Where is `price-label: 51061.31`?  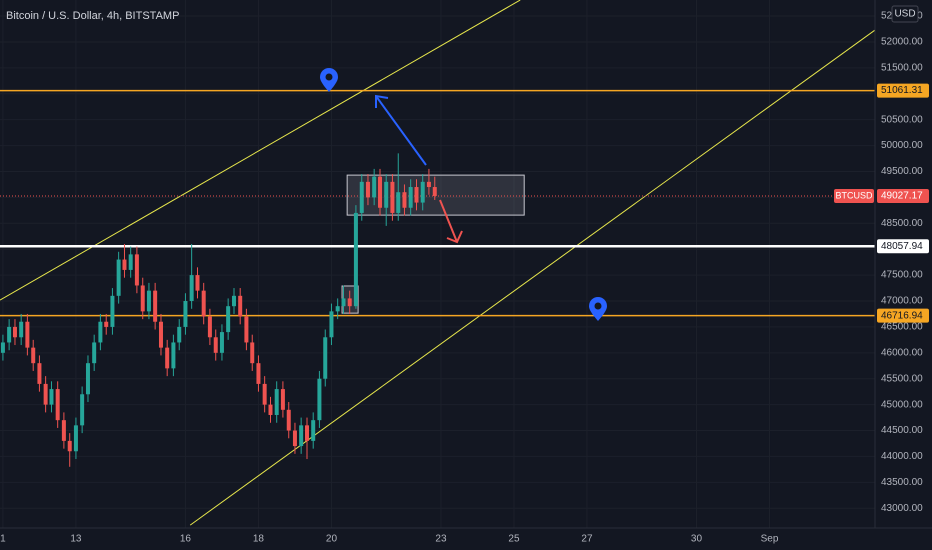
price-label: 51061.31 is located at coordinates (902, 90).